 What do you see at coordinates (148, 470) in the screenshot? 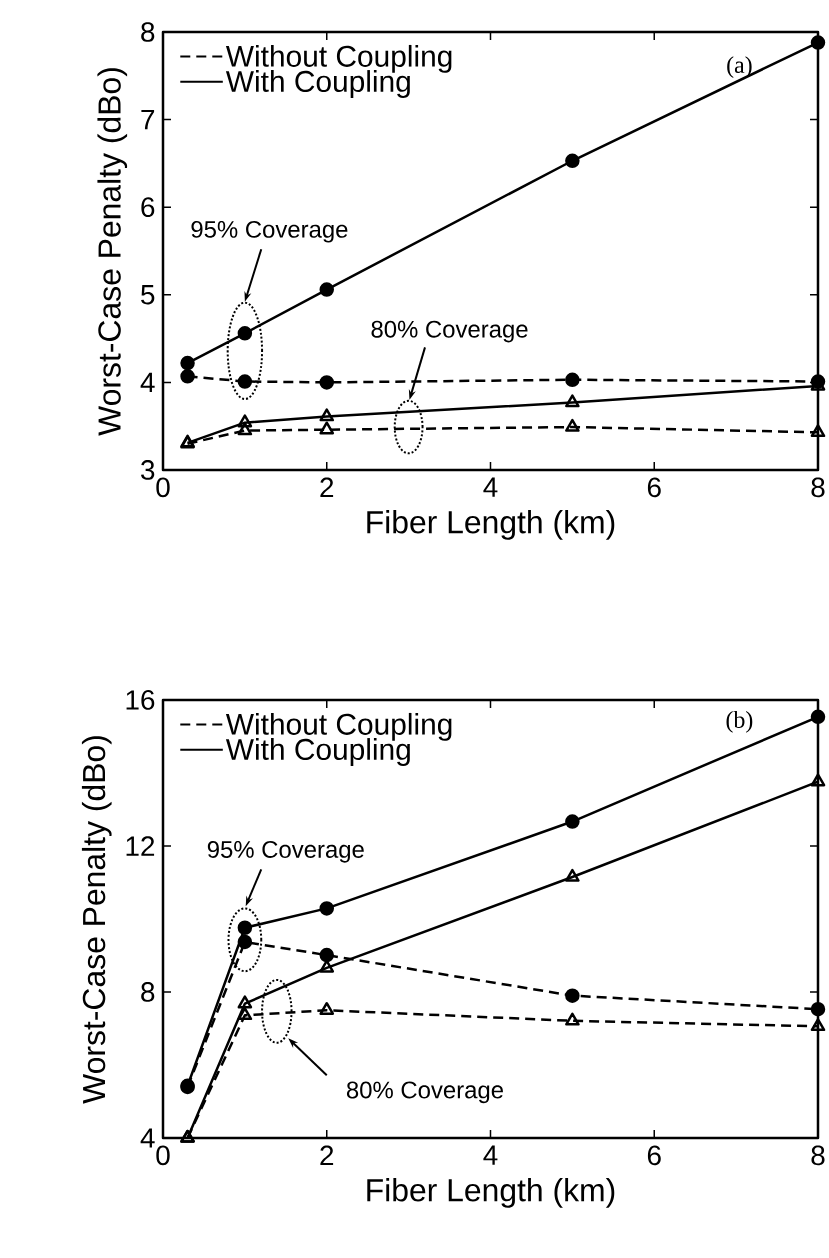
I see `y-tick-label: 3` at bounding box center [148, 470].